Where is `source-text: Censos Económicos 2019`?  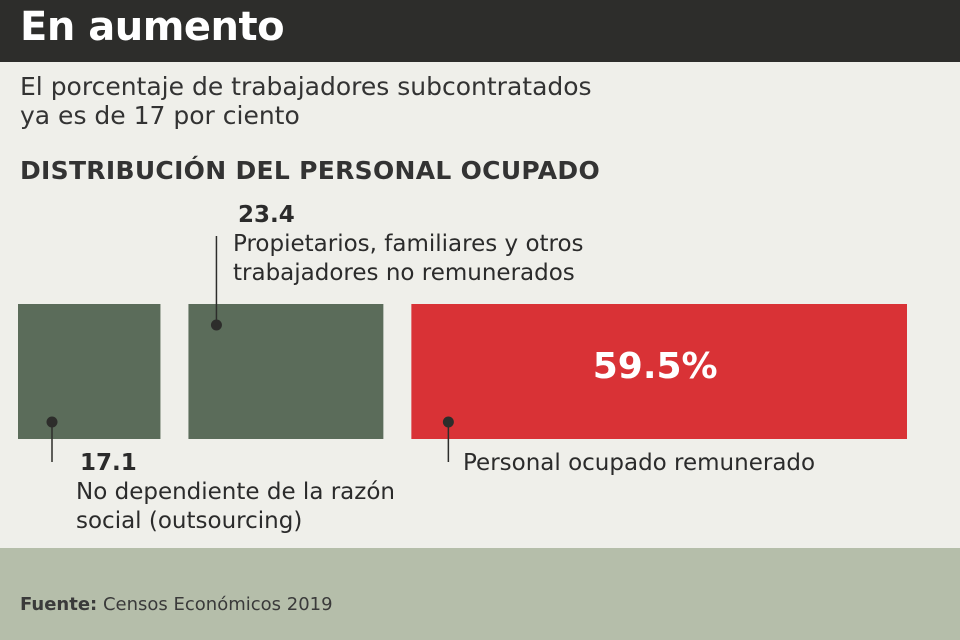
source-text: Censos Económicos 2019 is located at coordinates (217, 604).